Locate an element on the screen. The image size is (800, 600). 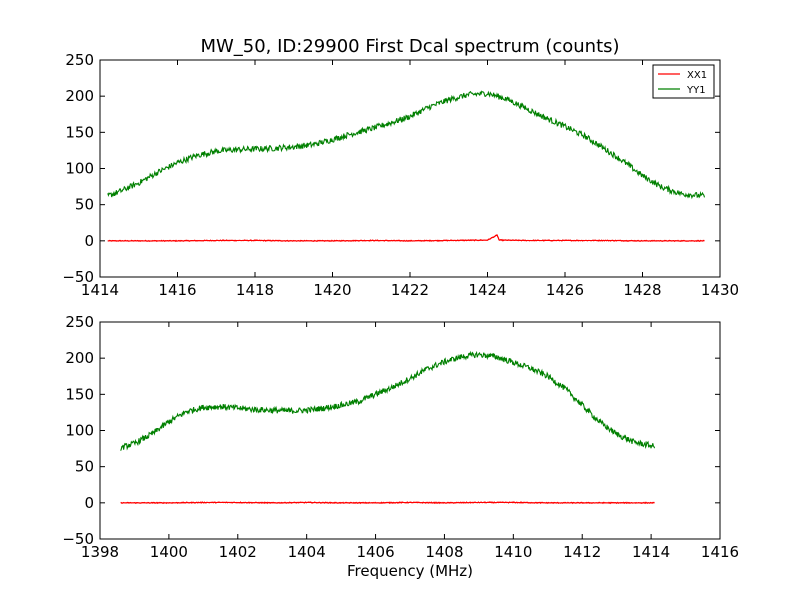
x-tick-label: 1402 is located at coordinates (238, 552).